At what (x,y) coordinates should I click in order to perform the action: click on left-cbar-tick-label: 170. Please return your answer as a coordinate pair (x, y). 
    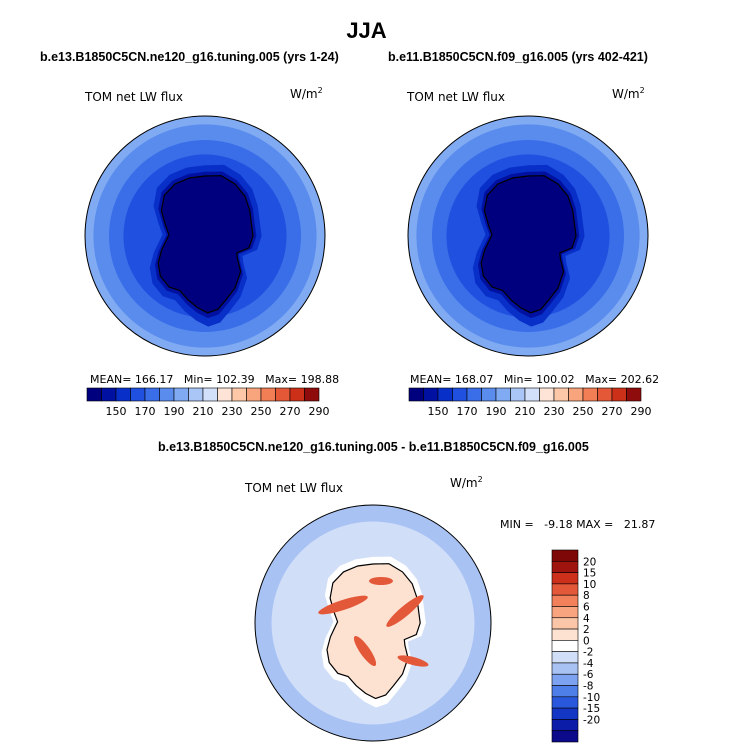
    Looking at the image, I should click on (145, 411).